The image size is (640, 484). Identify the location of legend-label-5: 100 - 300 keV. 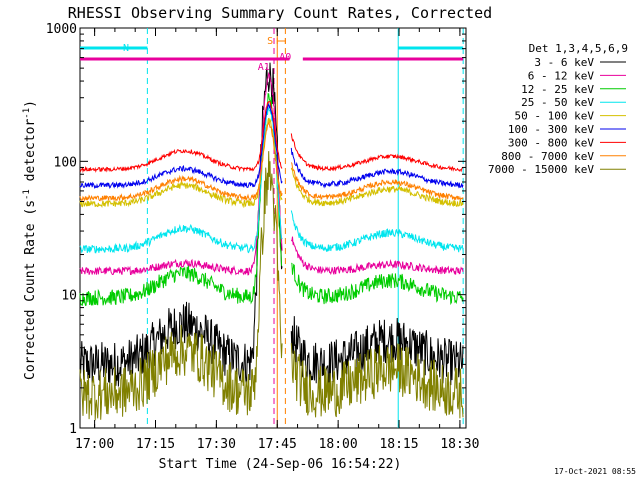
(551, 129).